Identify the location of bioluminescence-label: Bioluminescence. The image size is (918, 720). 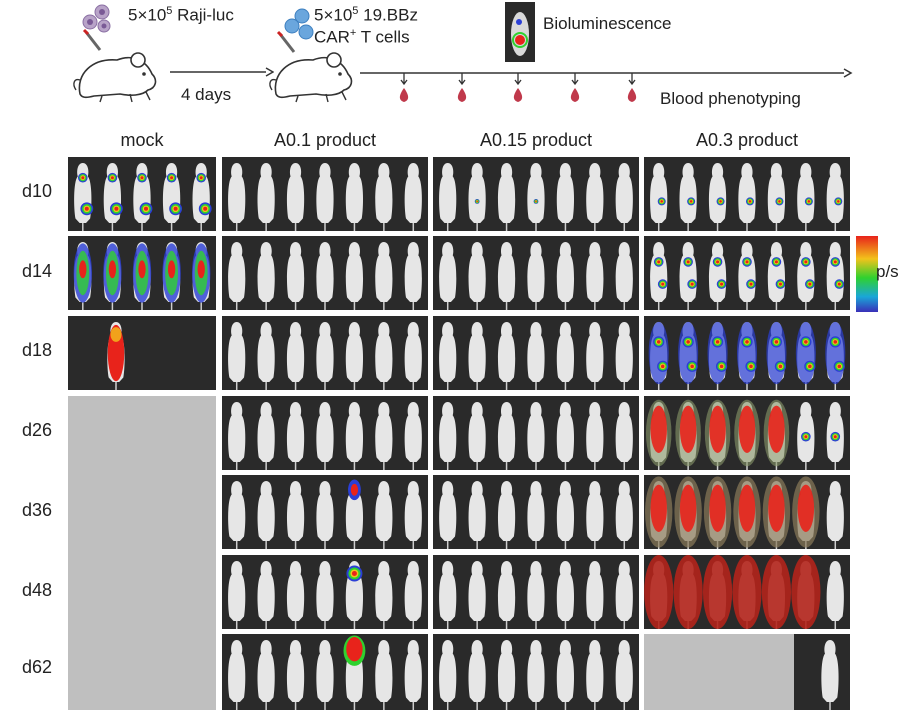
(607, 23).